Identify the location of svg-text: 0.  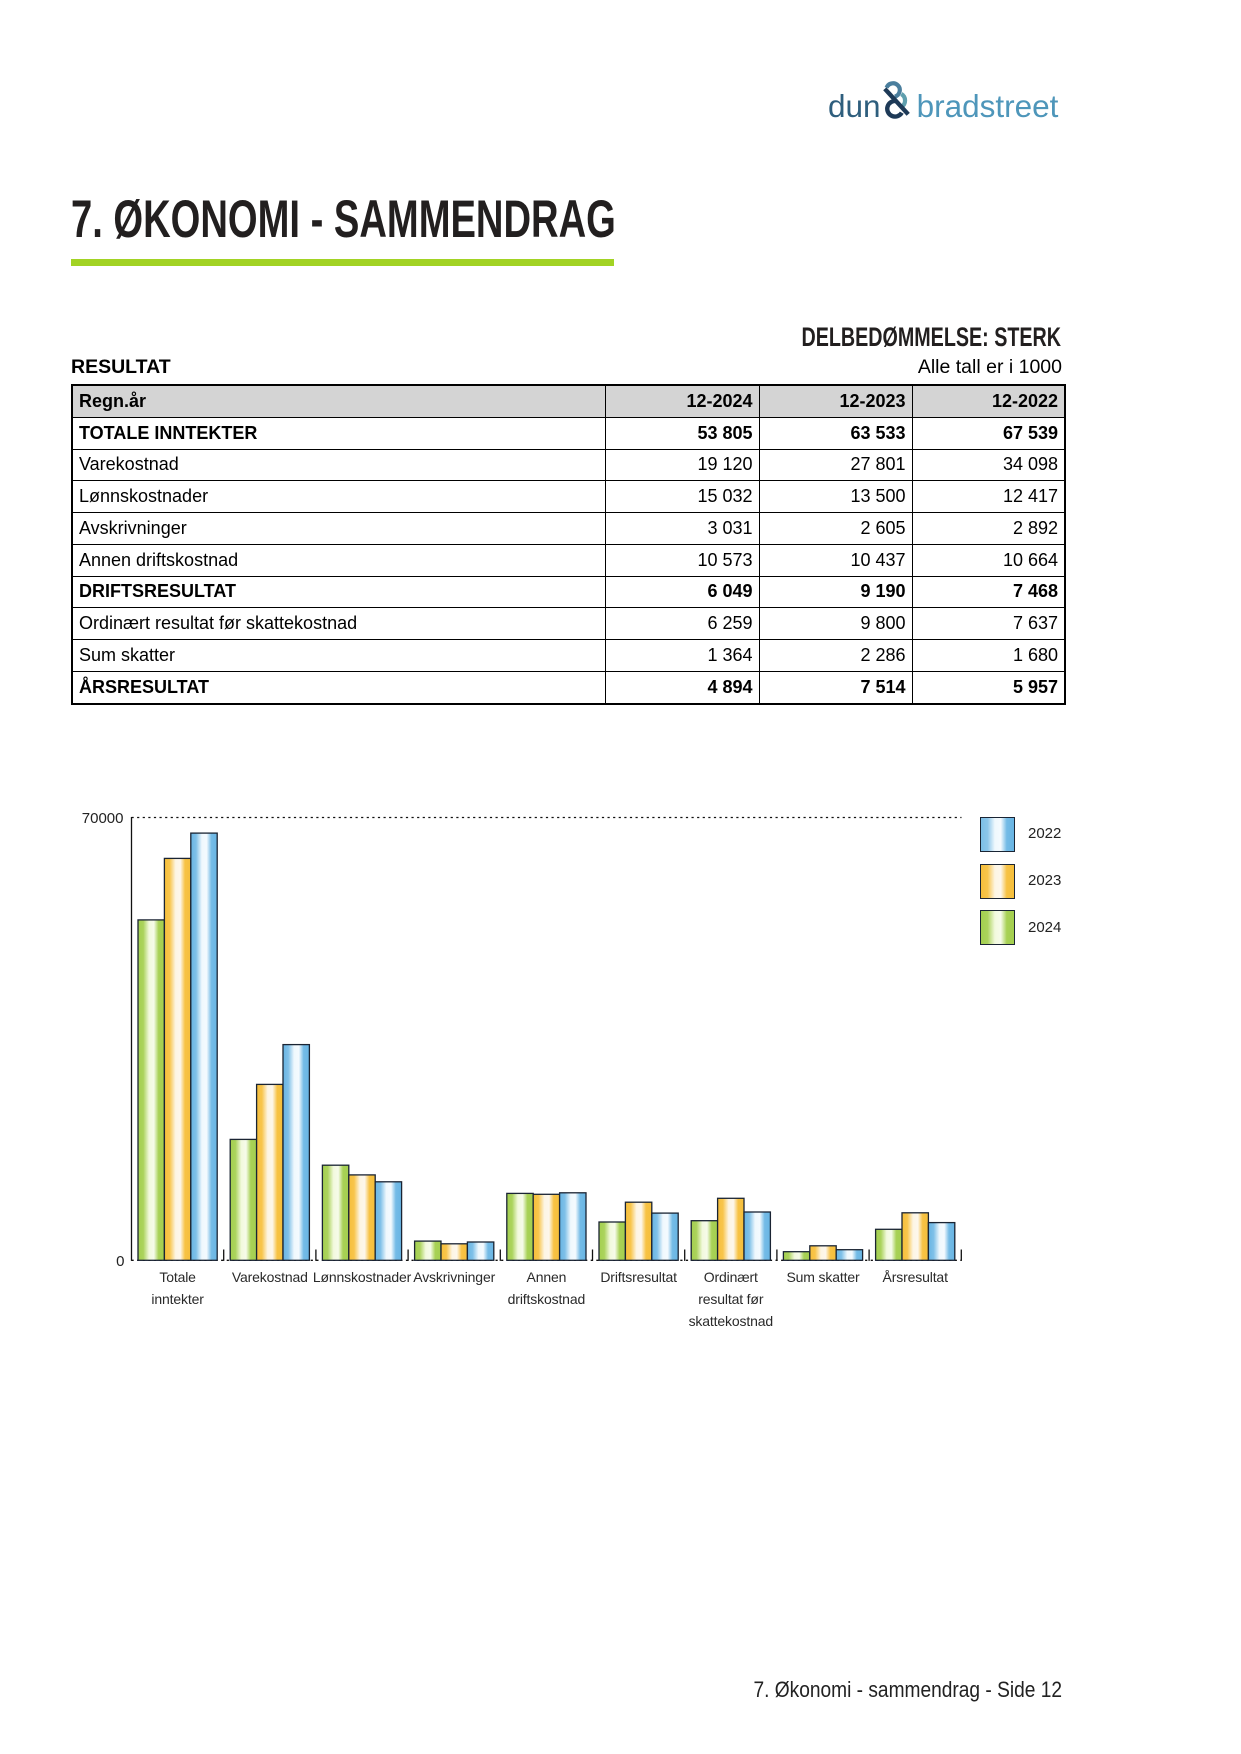
(120, 1261).